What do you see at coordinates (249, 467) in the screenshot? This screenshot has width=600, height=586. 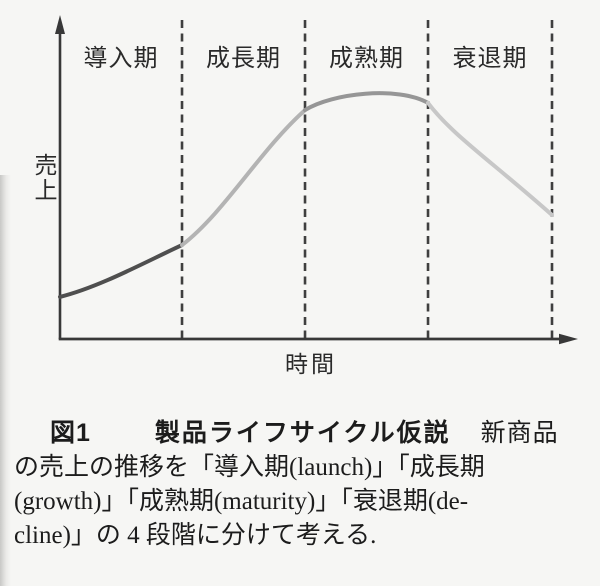 I see `caption-line2: の売上の推移を「導入期(launch)」「成長期` at bounding box center [249, 467].